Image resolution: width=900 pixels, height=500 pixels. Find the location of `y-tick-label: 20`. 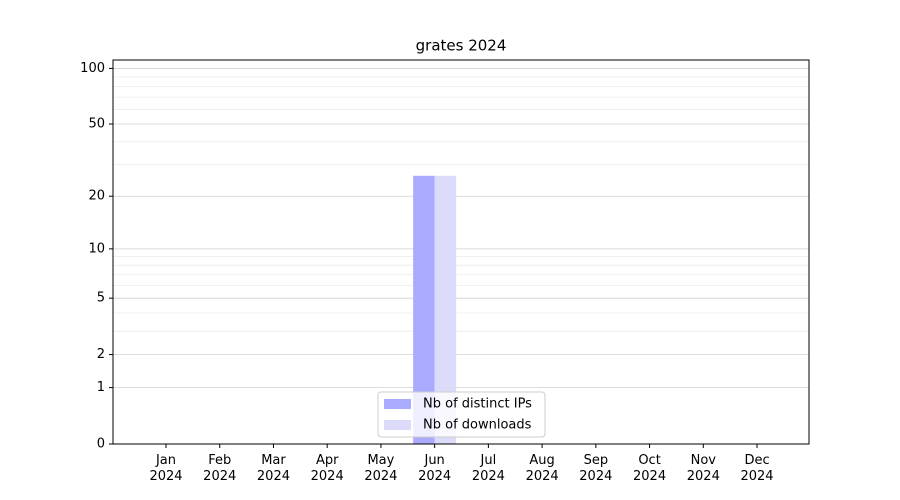

y-tick-label: 20 is located at coordinates (96, 196).